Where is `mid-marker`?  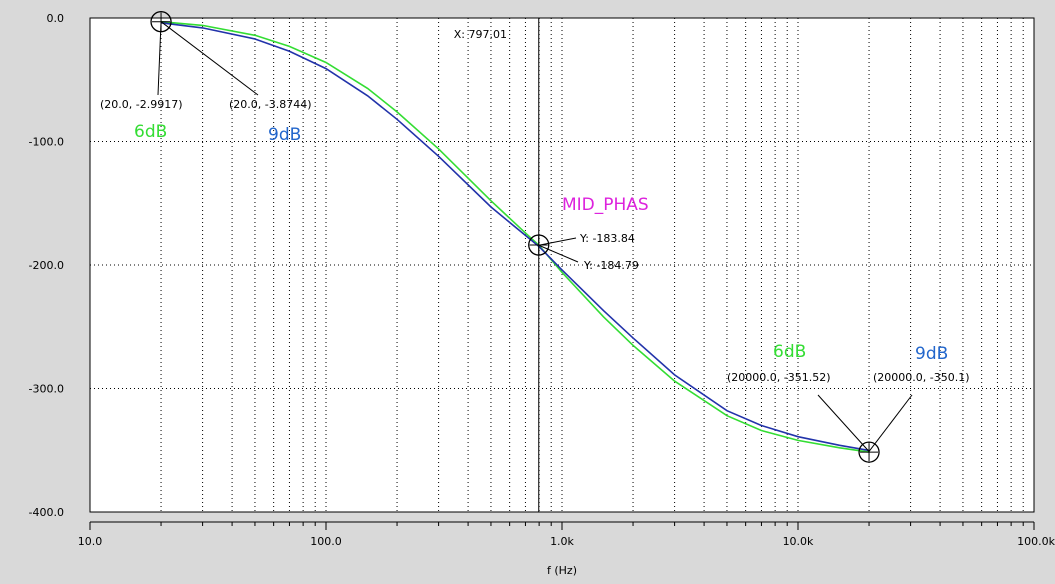 mid-marker is located at coordinates (539, 245).